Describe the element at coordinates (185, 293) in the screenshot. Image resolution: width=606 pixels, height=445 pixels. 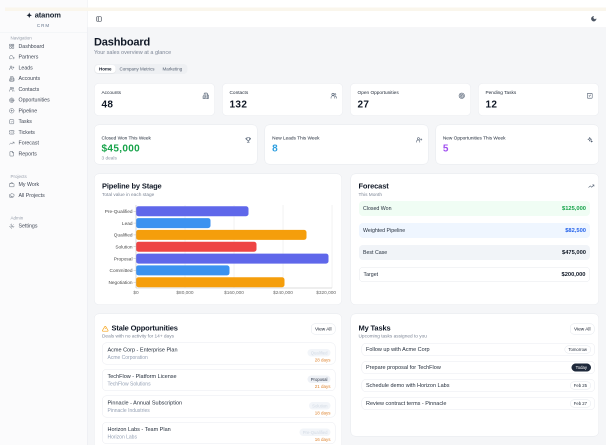
I see `svg-text: $80,000` at that location.